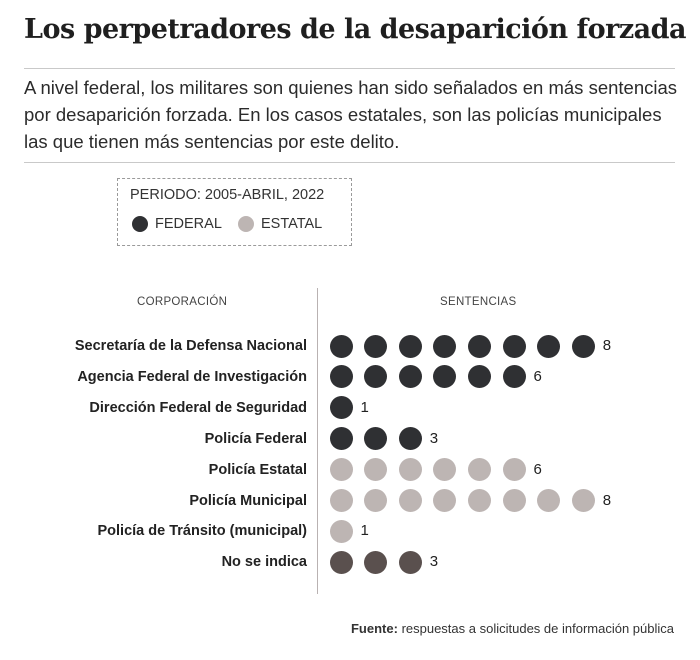  I want to click on source-label: Fuente:, so click(374, 628).